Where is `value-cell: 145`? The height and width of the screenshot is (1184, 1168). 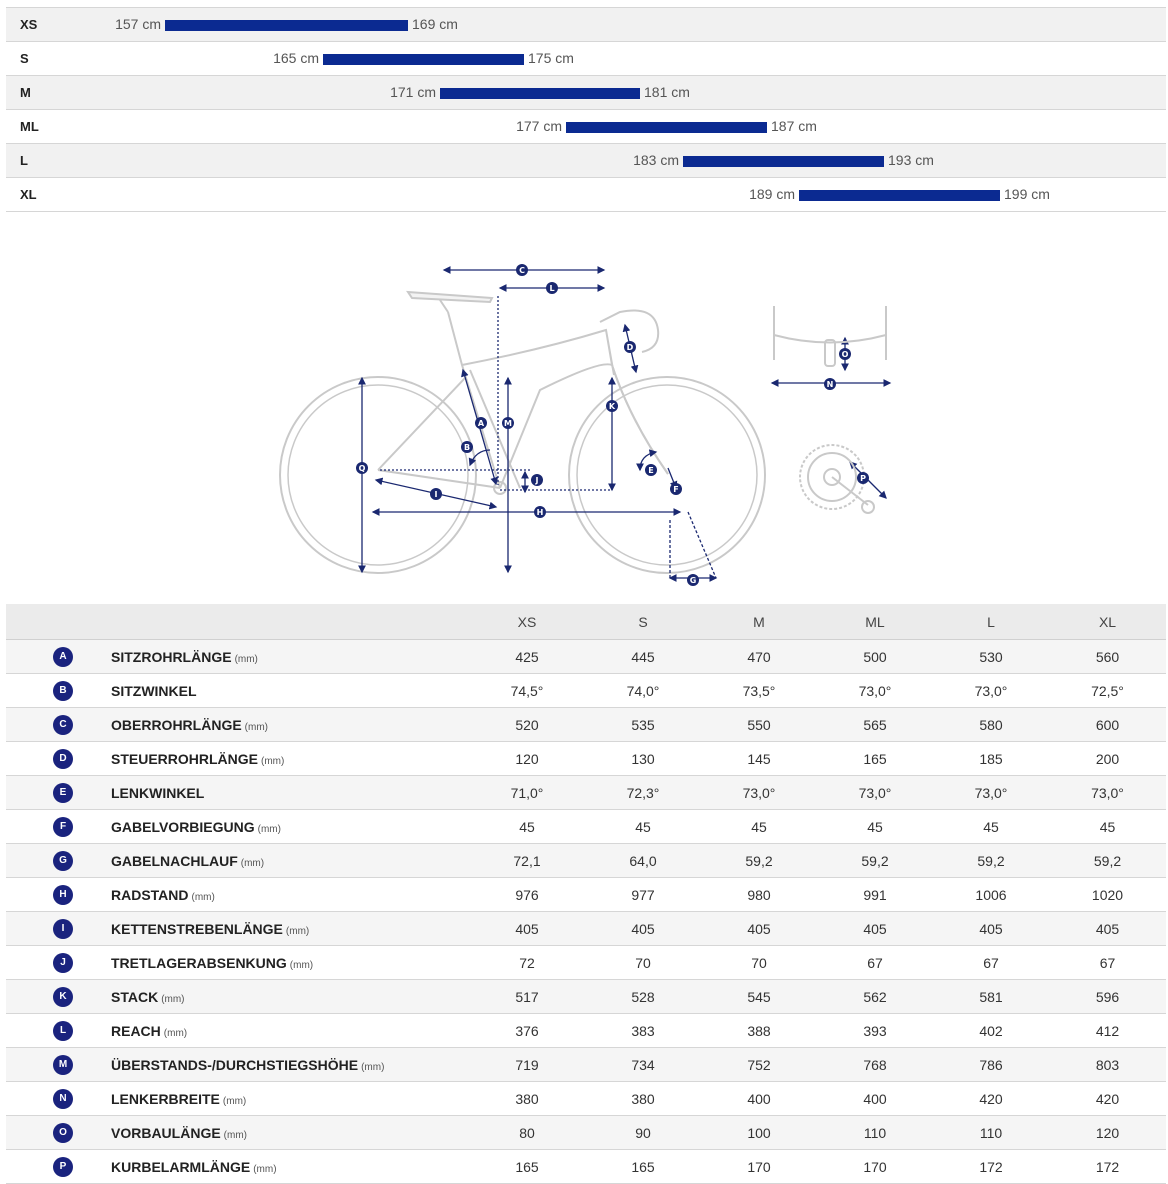 value-cell: 145 is located at coordinates (759, 758).